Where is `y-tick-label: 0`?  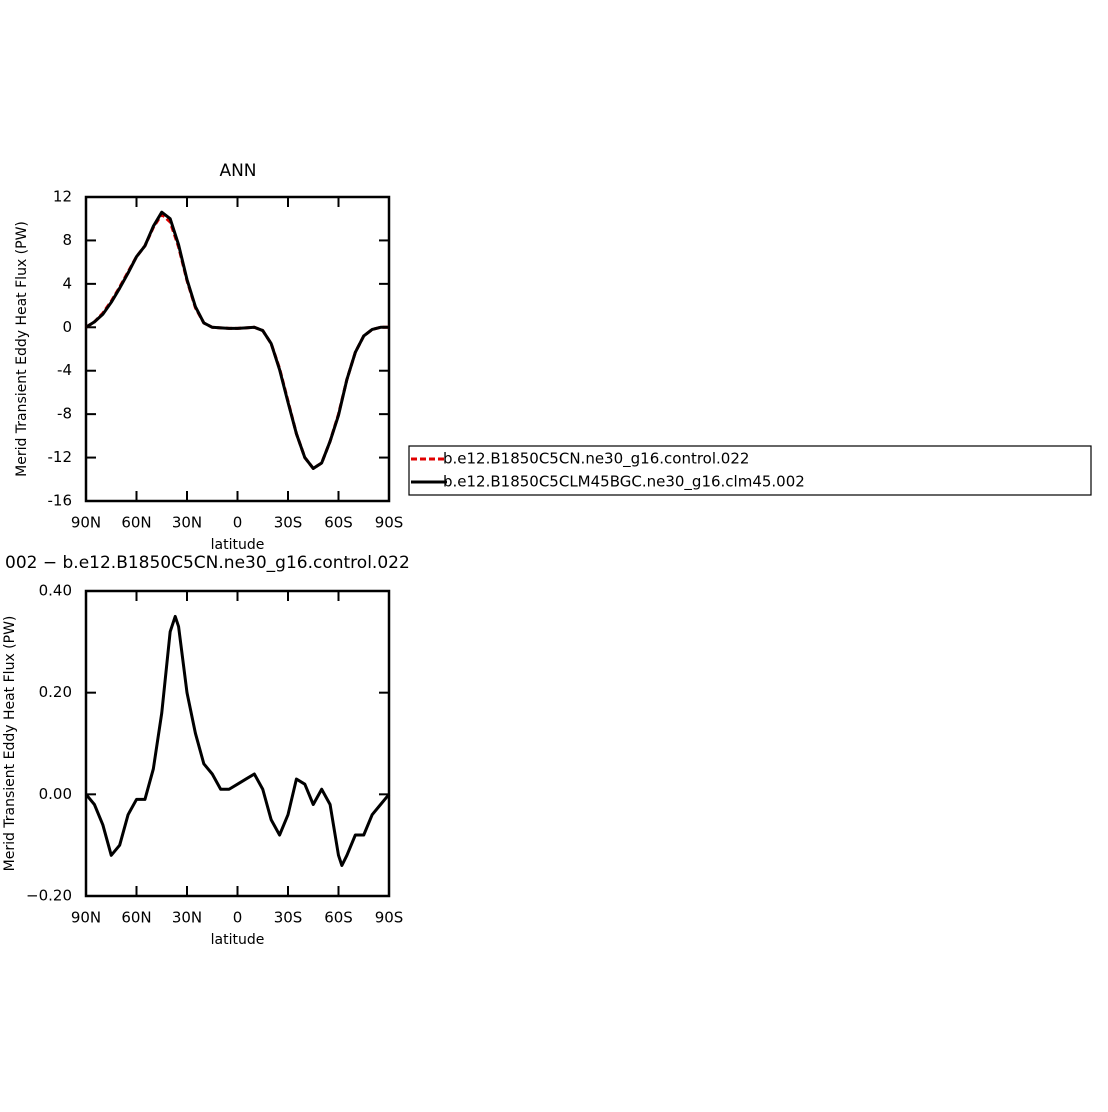 y-tick-label: 0 is located at coordinates (67, 327).